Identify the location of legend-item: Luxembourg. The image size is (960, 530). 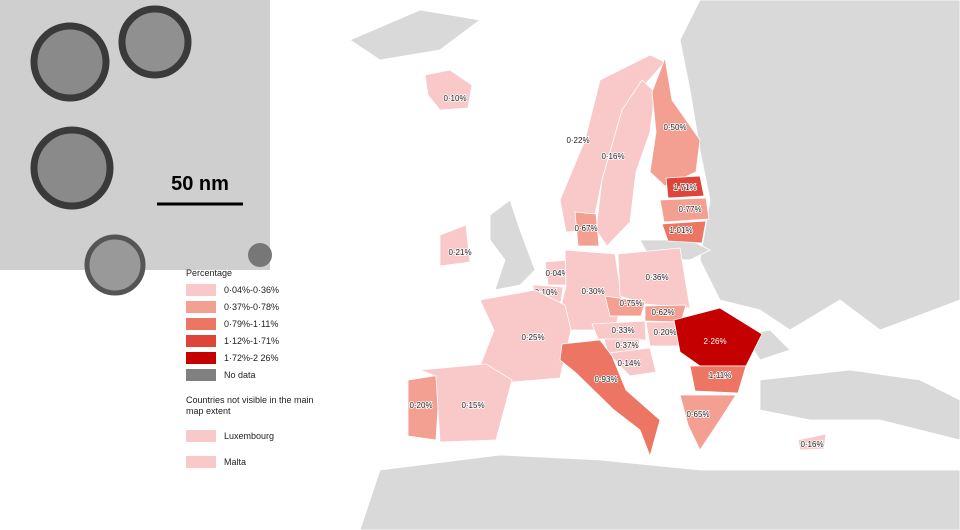
(256, 436).